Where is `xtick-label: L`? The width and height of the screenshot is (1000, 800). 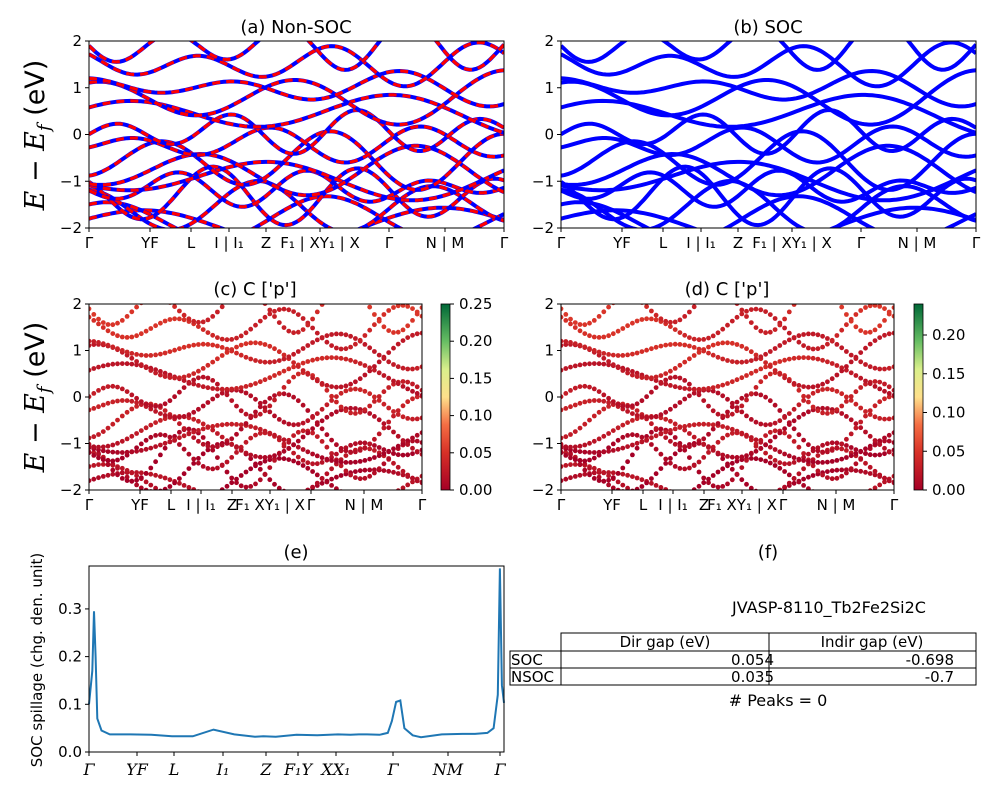
xtick-label: L is located at coordinates (171, 505).